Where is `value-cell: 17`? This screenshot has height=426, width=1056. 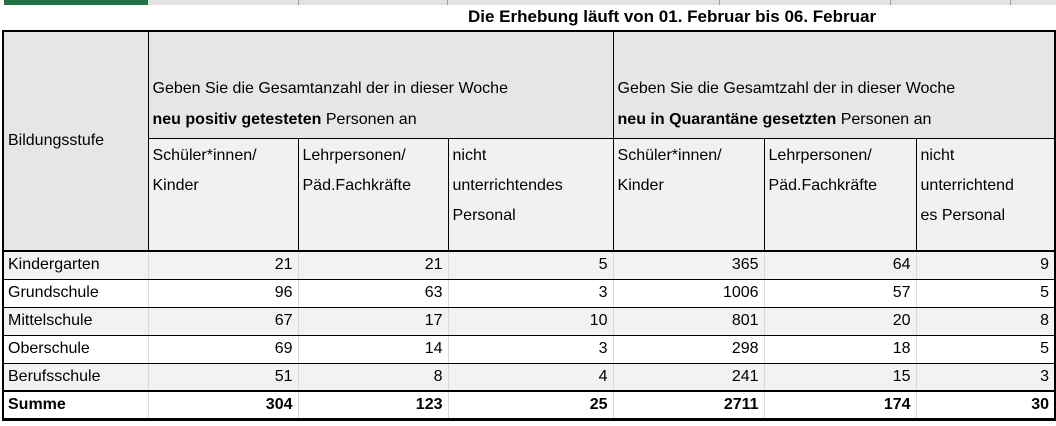 value-cell: 17 is located at coordinates (373, 321).